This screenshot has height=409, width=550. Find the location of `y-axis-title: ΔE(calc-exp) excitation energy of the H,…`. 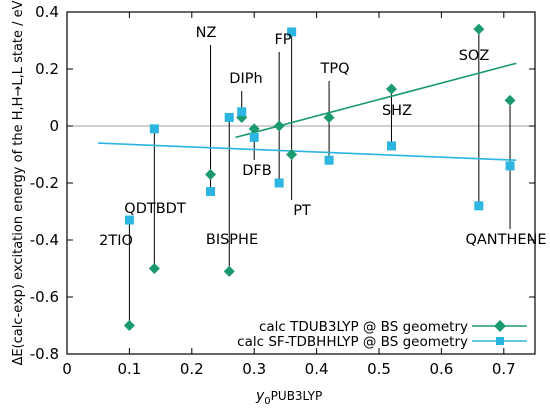

y-axis-title: ΔE(calc-exp) excitation energy of the H,… is located at coordinates (18, 182).